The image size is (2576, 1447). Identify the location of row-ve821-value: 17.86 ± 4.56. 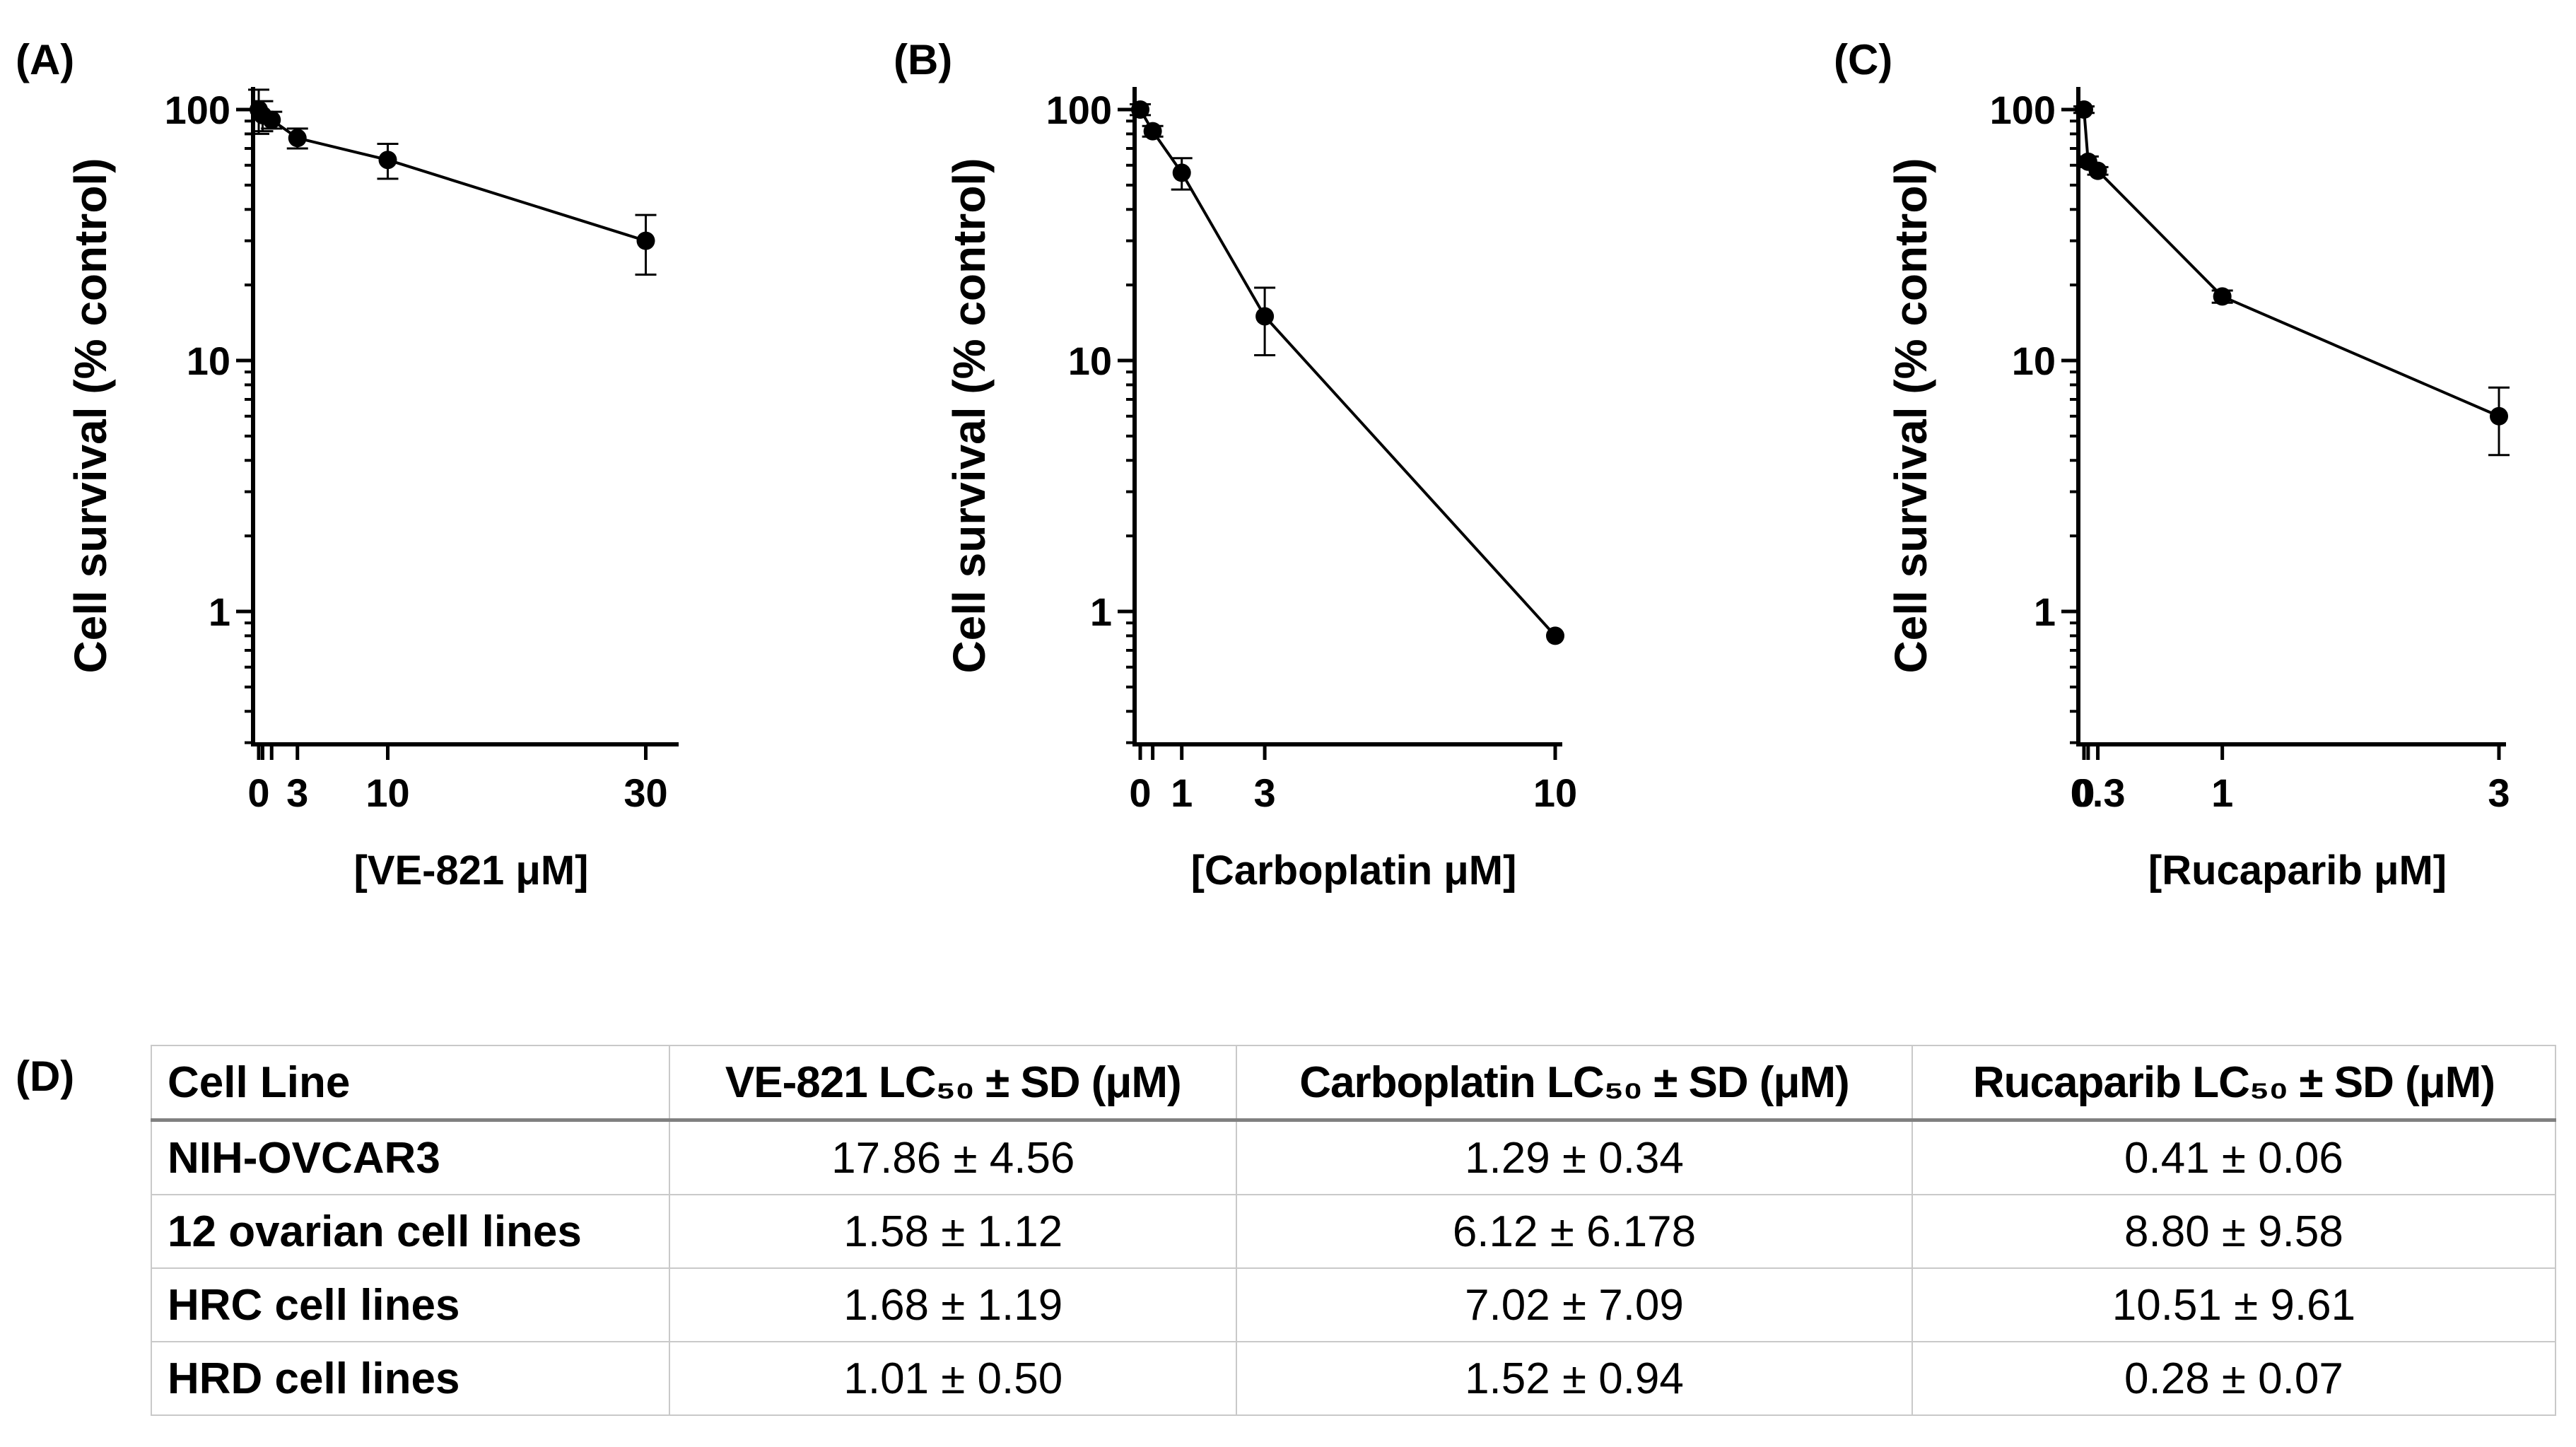
(954, 1157).